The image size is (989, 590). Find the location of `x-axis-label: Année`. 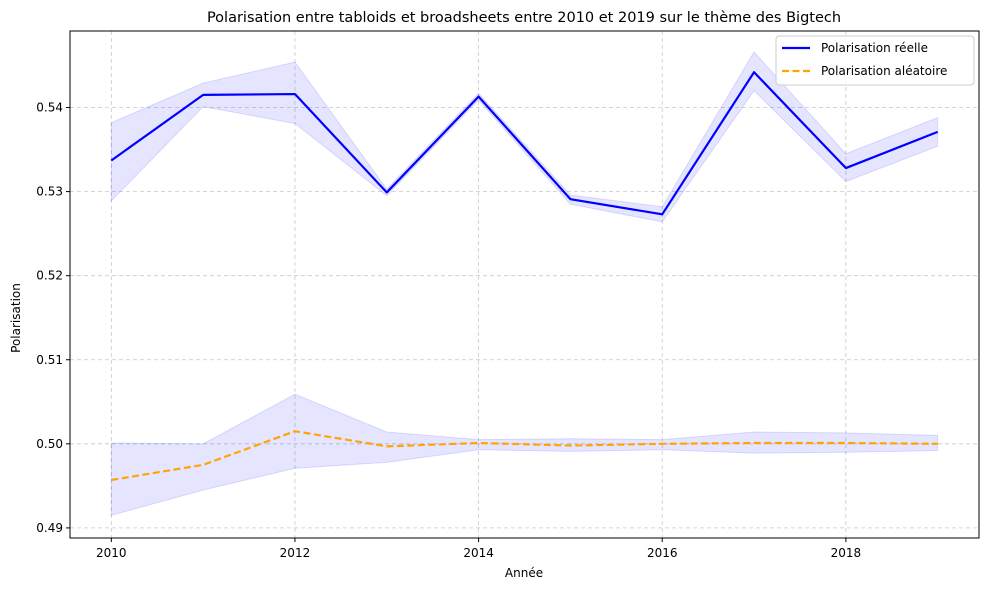

x-axis-label: Année is located at coordinates (524, 573).